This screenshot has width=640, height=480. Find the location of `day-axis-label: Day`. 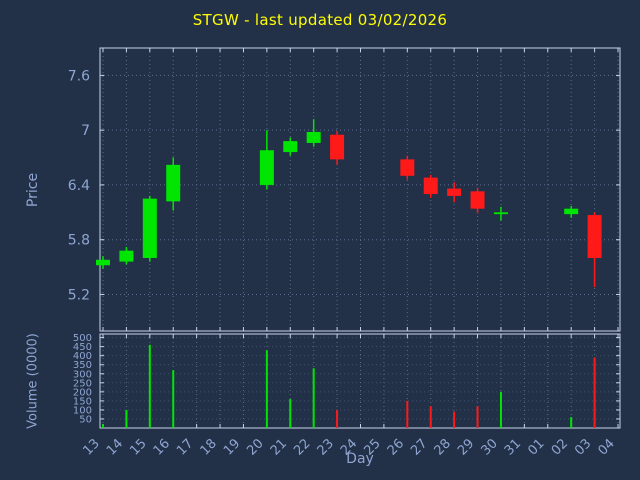

day-axis-label: Day is located at coordinates (360, 459).